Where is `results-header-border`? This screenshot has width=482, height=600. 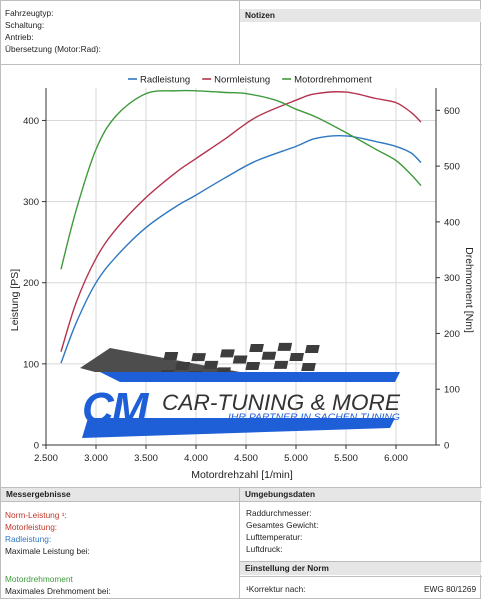 results-header-border is located at coordinates (119, 501).